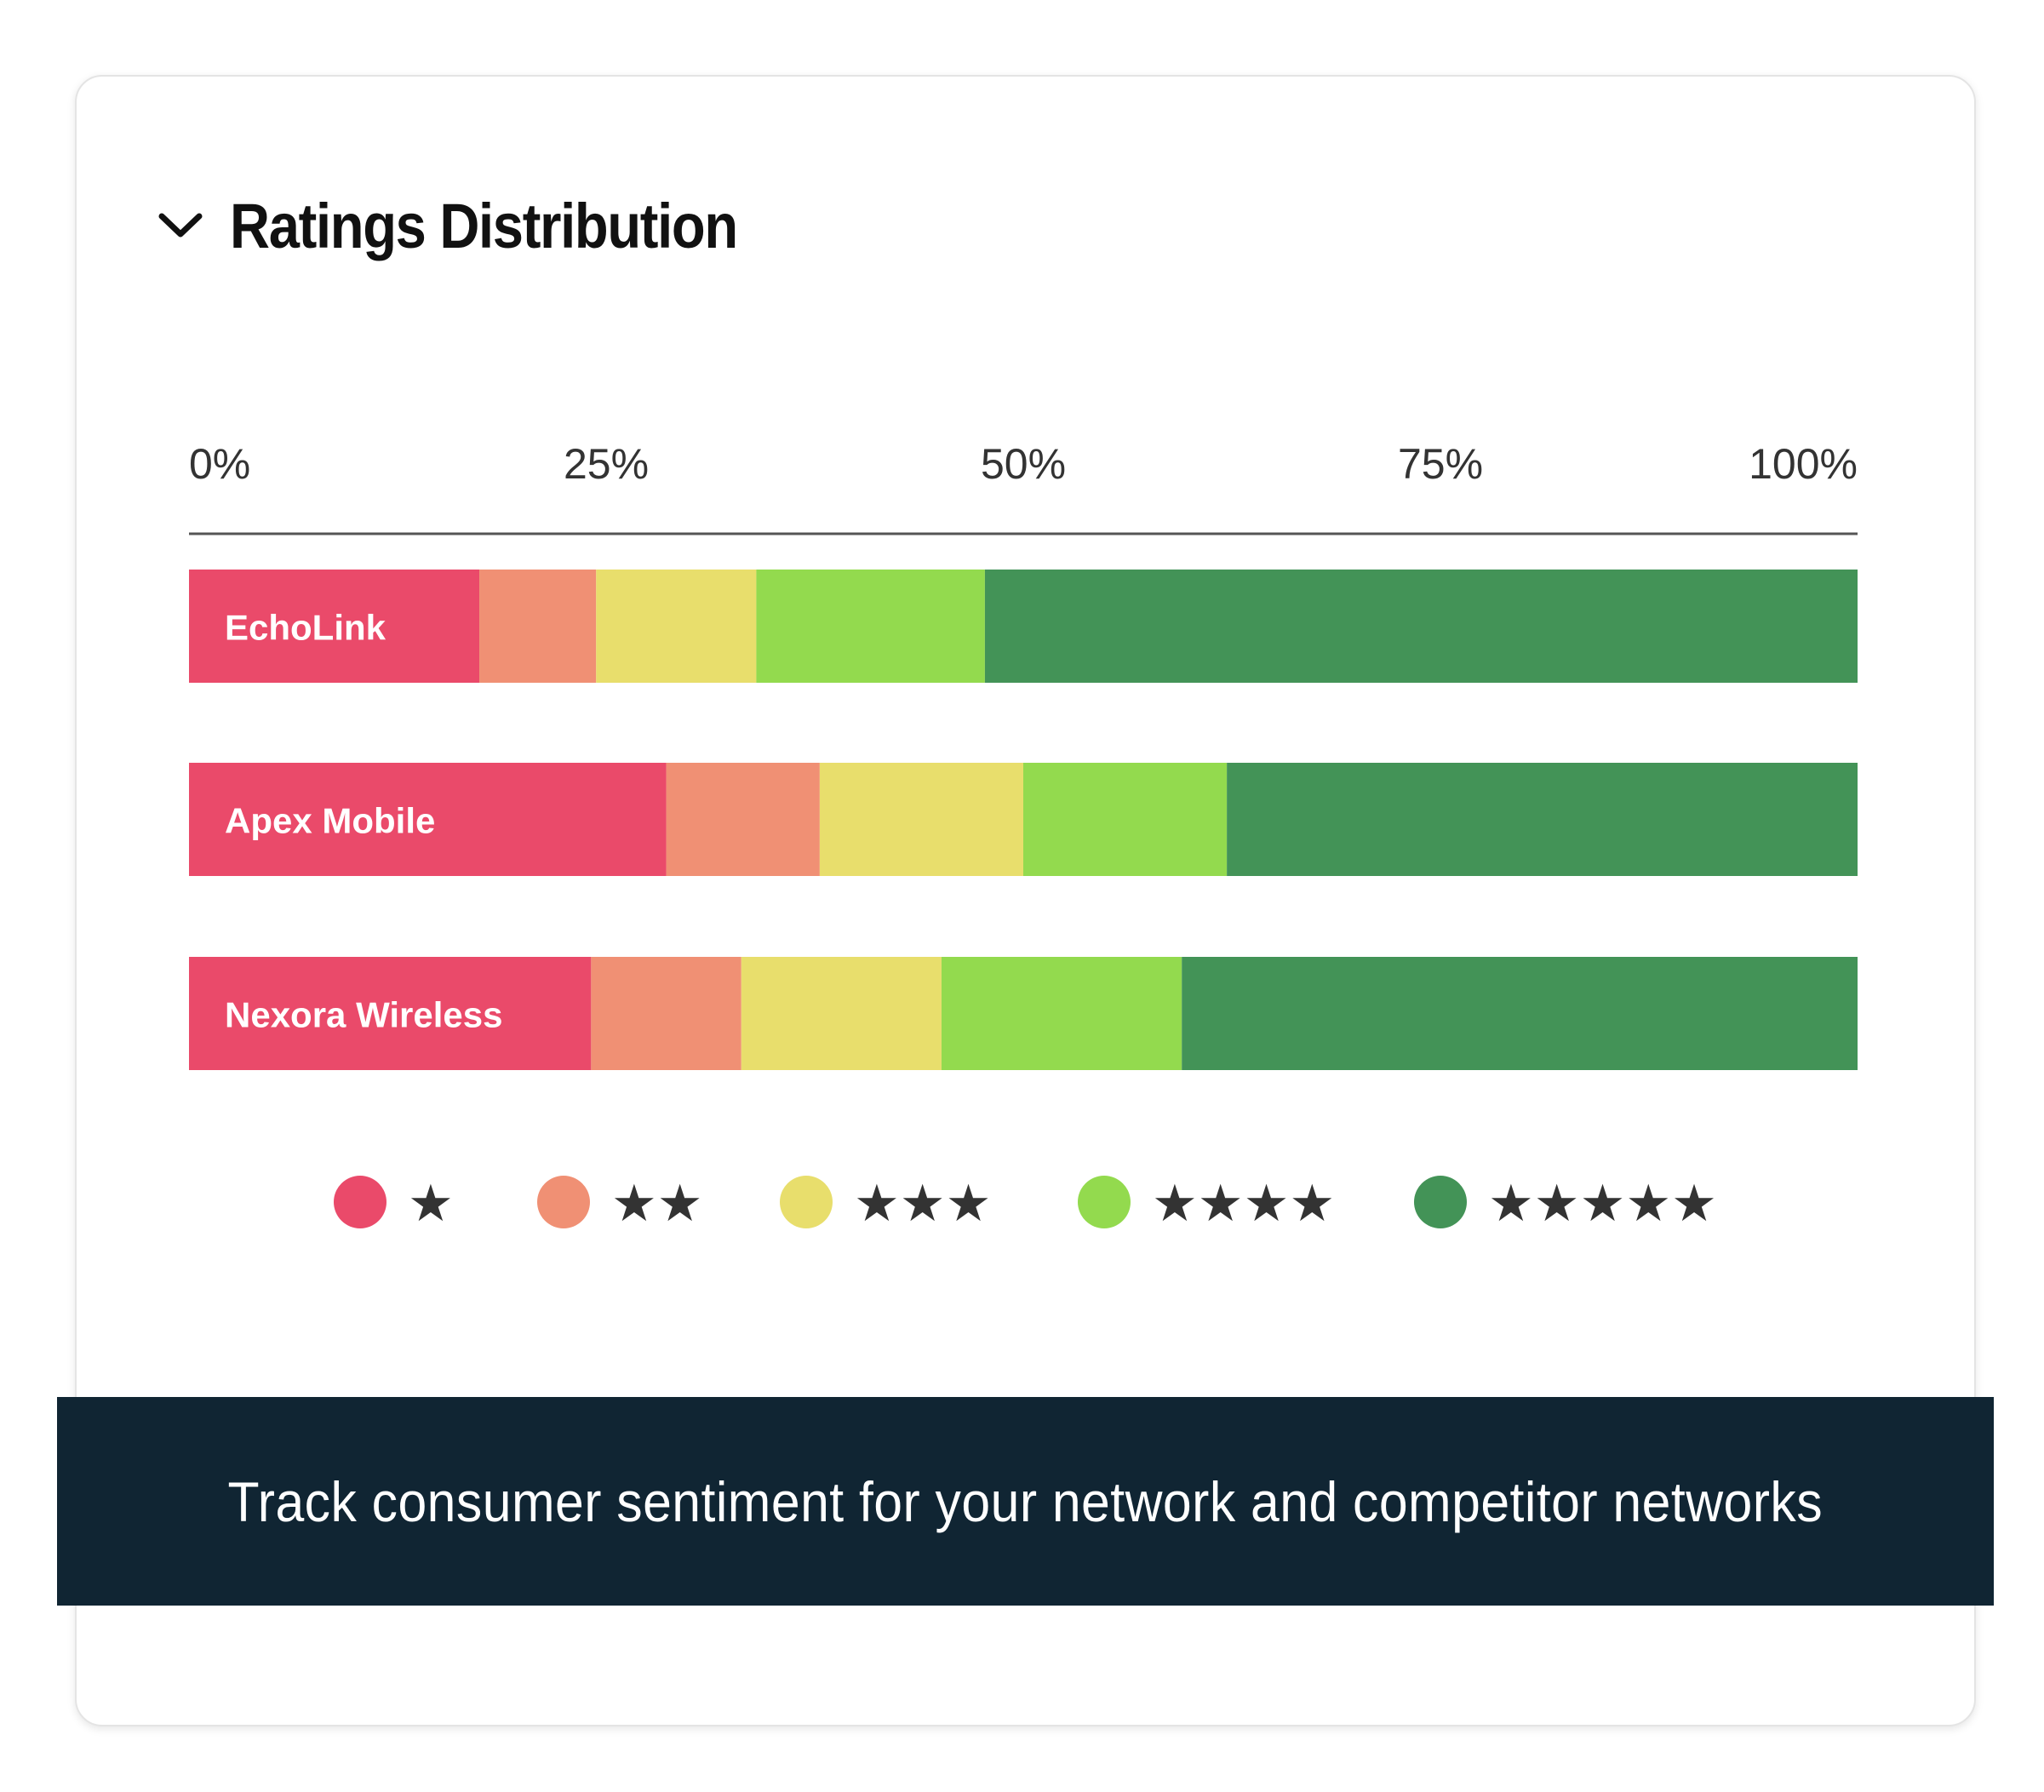 Image resolution: width=2044 pixels, height=1792 pixels. What do you see at coordinates (363, 1015) in the screenshot?
I see `bar-category-label: Nexora Wireless` at bounding box center [363, 1015].